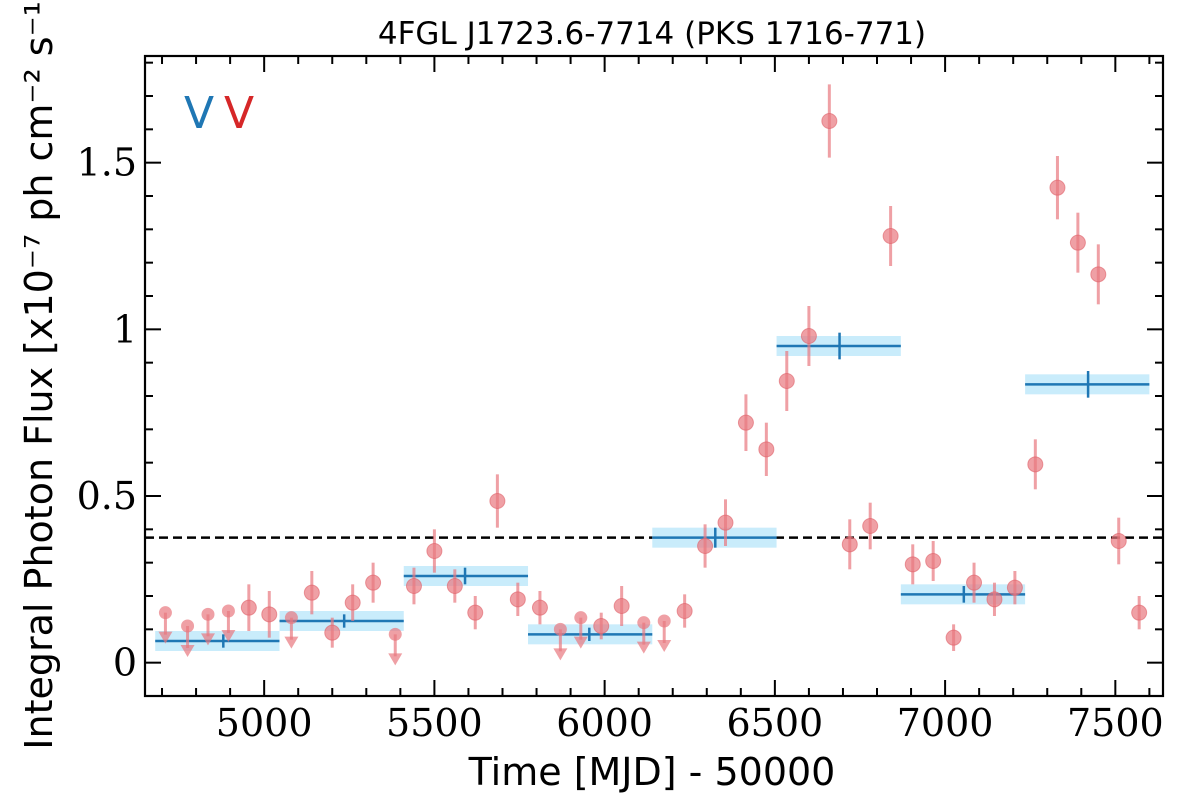 The width and height of the screenshot is (1200, 800). What do you see at coordinates (107, 163) in the screenshot?
I see `y-tick-label-3: 1.5` at bounding box center [107, 163].